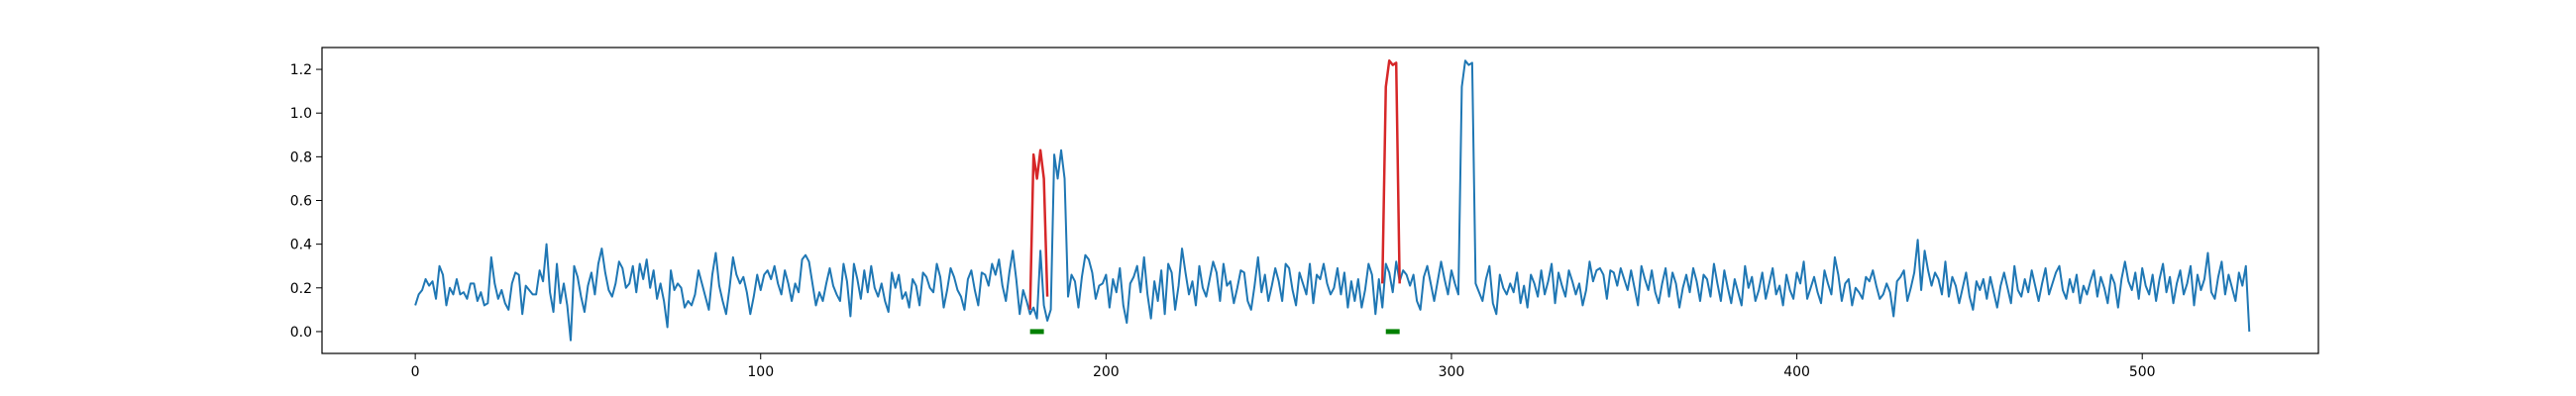 This screenshot has width=2576, height=396. I want to click on y-tick-label: 0.8, so click(301, 157).